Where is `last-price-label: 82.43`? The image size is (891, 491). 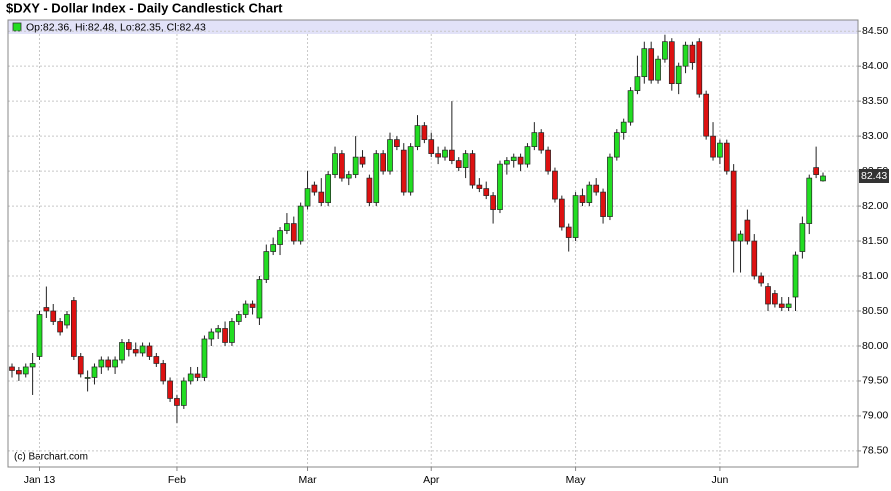 last-price-label: 82.43 is located at coordinates (874, 176).